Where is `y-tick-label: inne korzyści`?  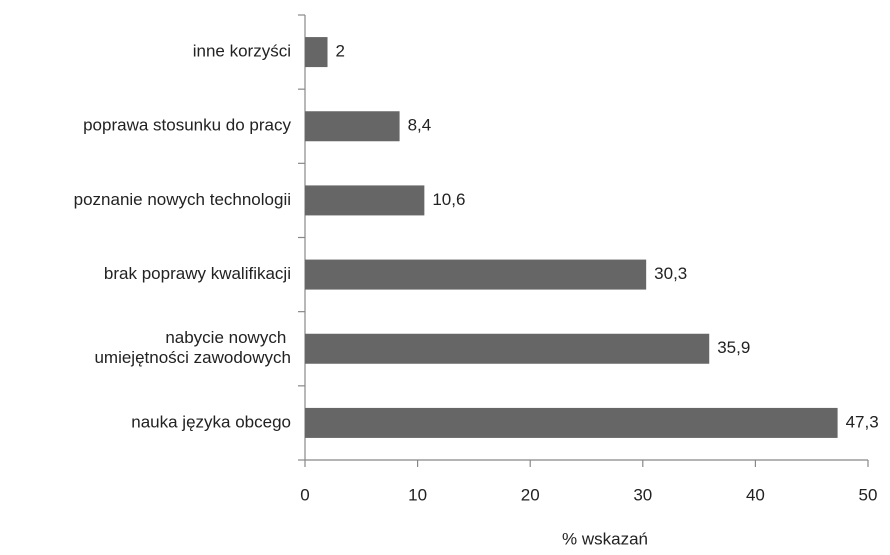 y-tick-label: inne korzyści is located at coordinates (242, 51).